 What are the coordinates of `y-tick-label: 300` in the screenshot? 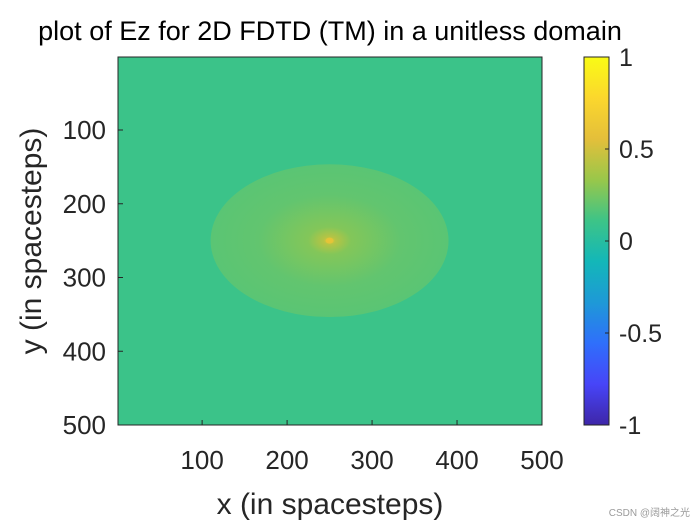 It's located at (84, 278).